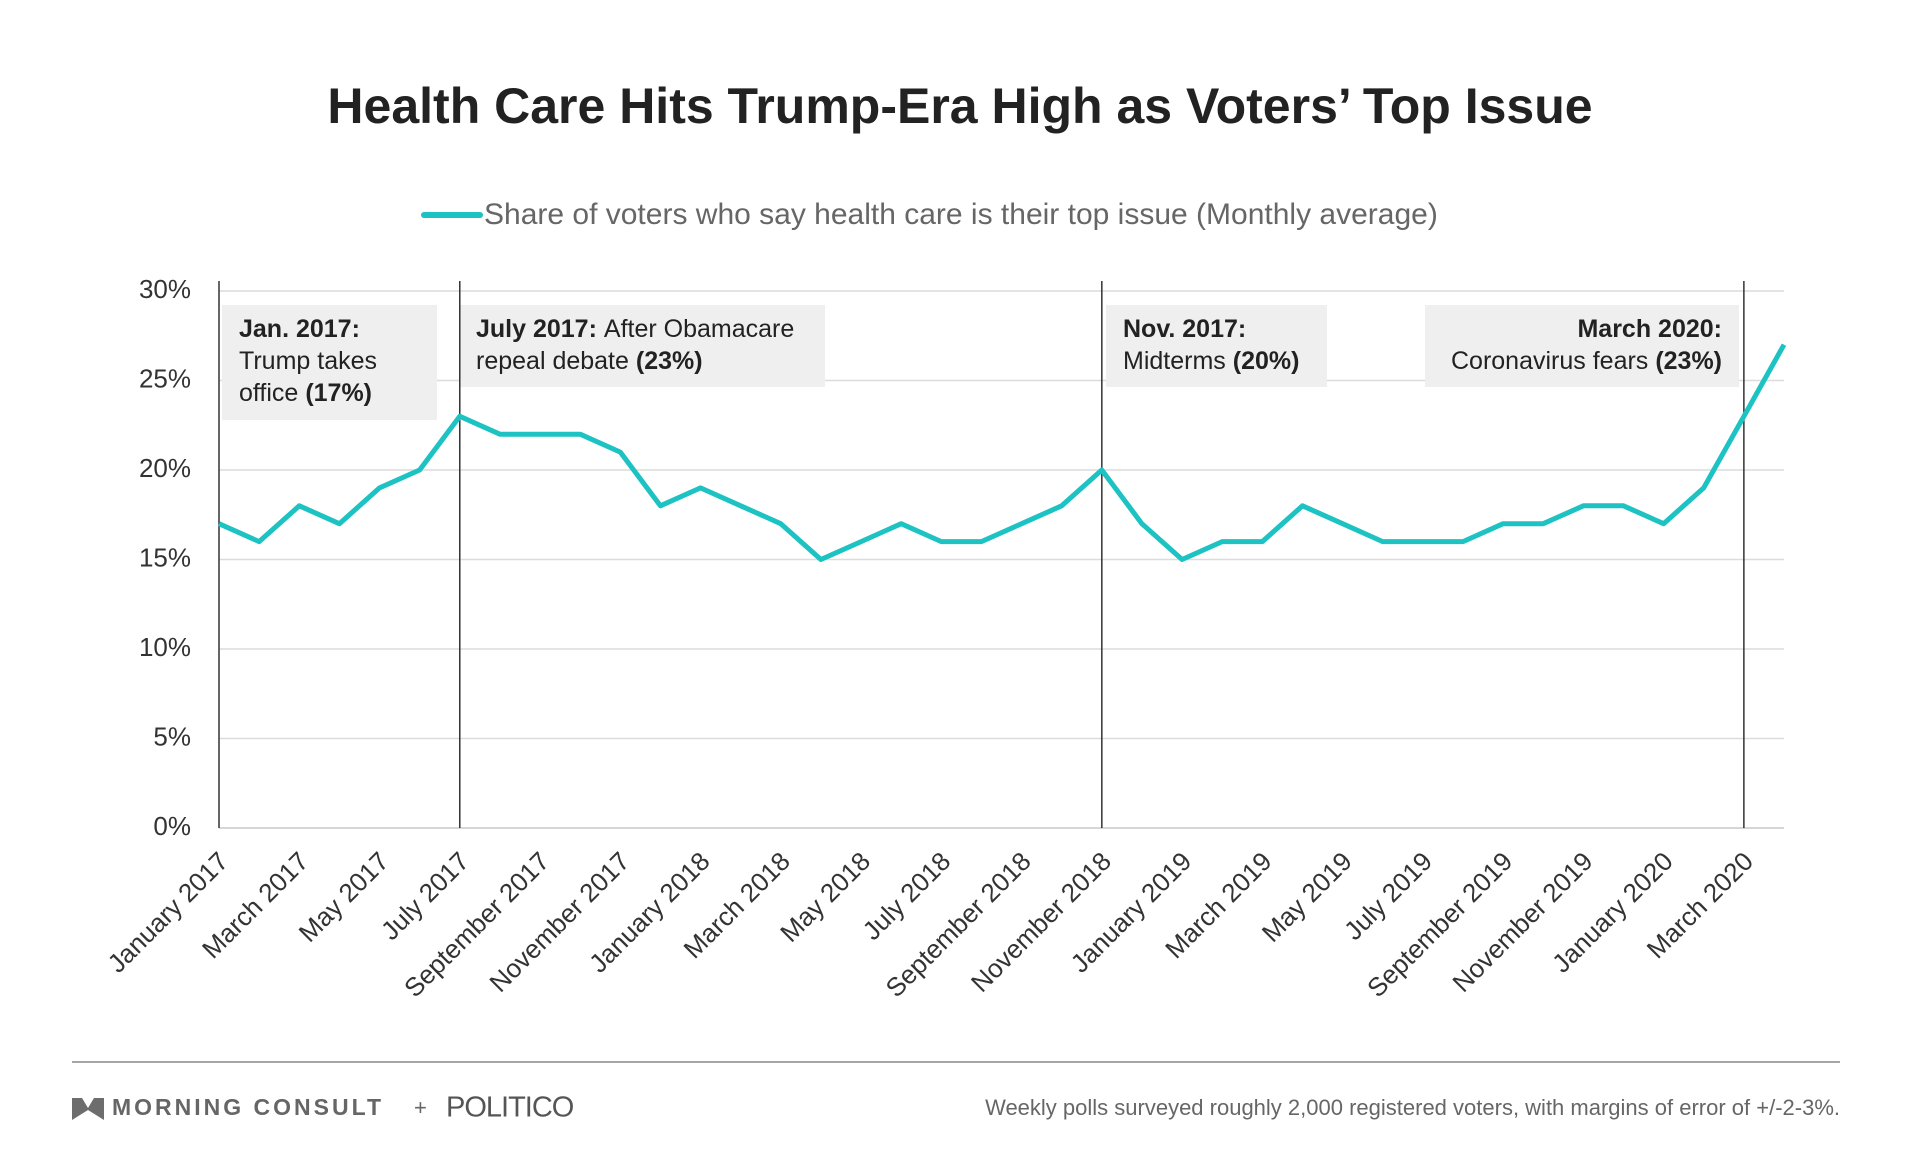 The height and width of the screenshot is (1152, 1920). I want to click on y-tick-label: 20%, so click(165, 468).